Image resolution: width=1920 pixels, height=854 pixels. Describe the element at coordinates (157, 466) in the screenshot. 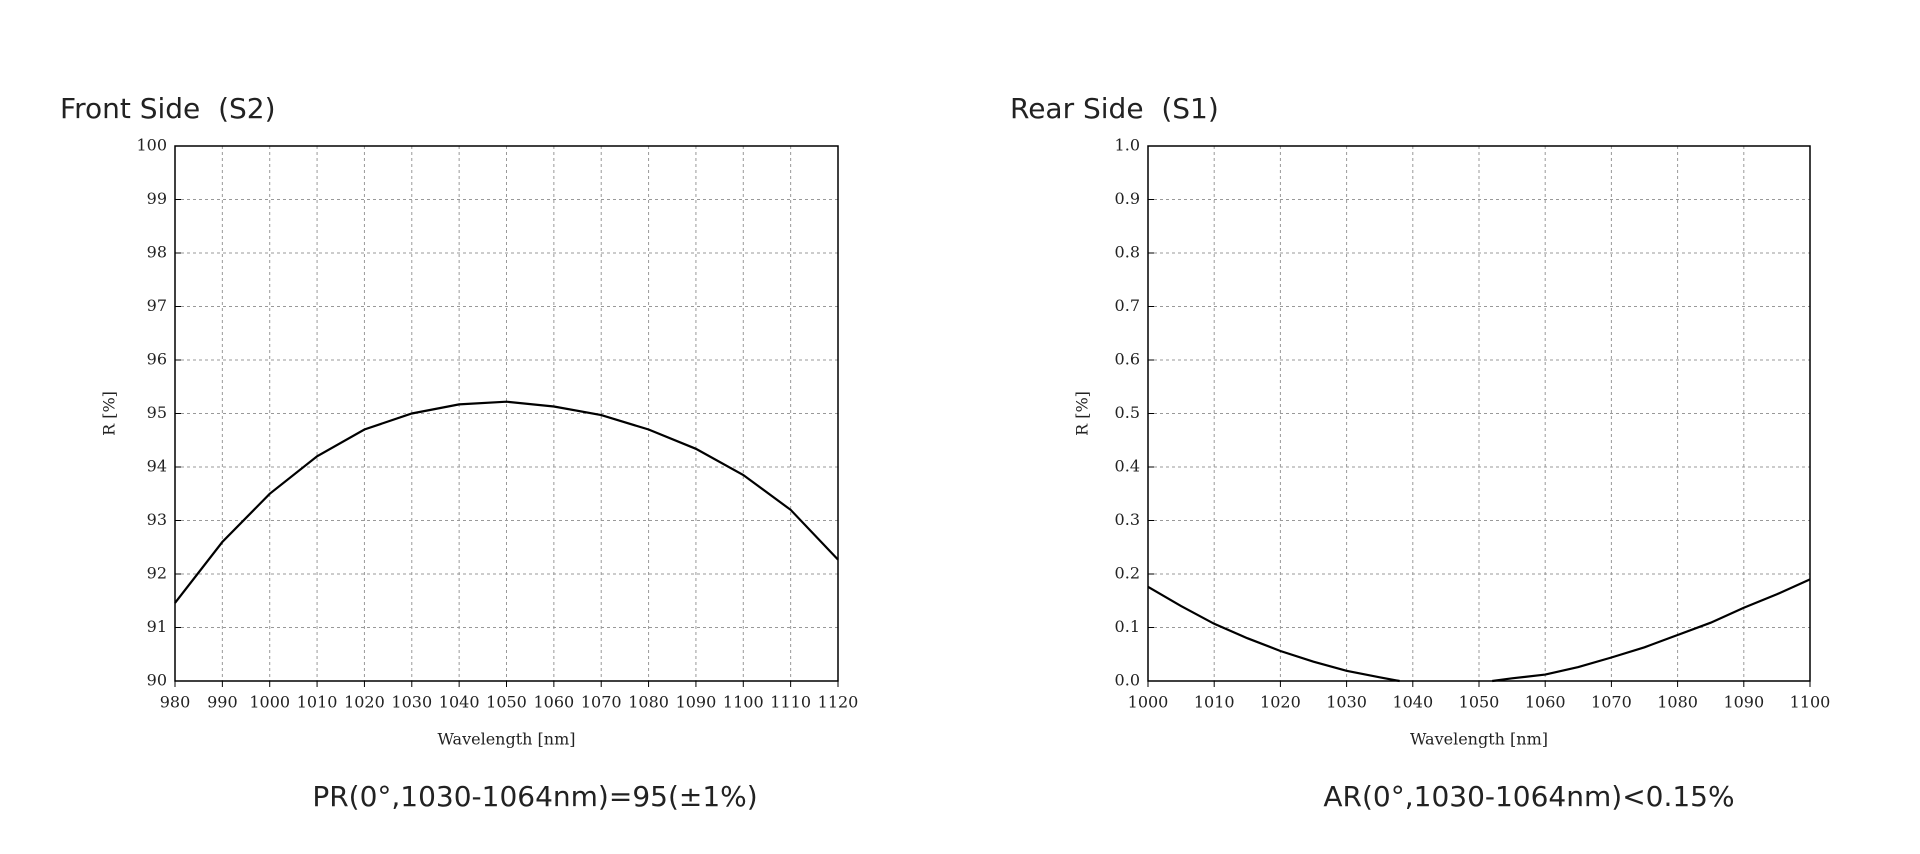

I see `y-tick-label: 94` at that location.